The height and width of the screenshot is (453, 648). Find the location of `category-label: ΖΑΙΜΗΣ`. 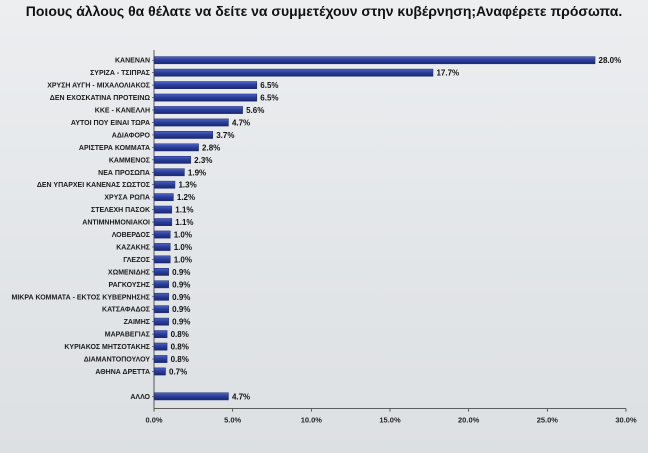

category-label: ΖΑΙΜΗΣ is located at coordinates (137, 322).